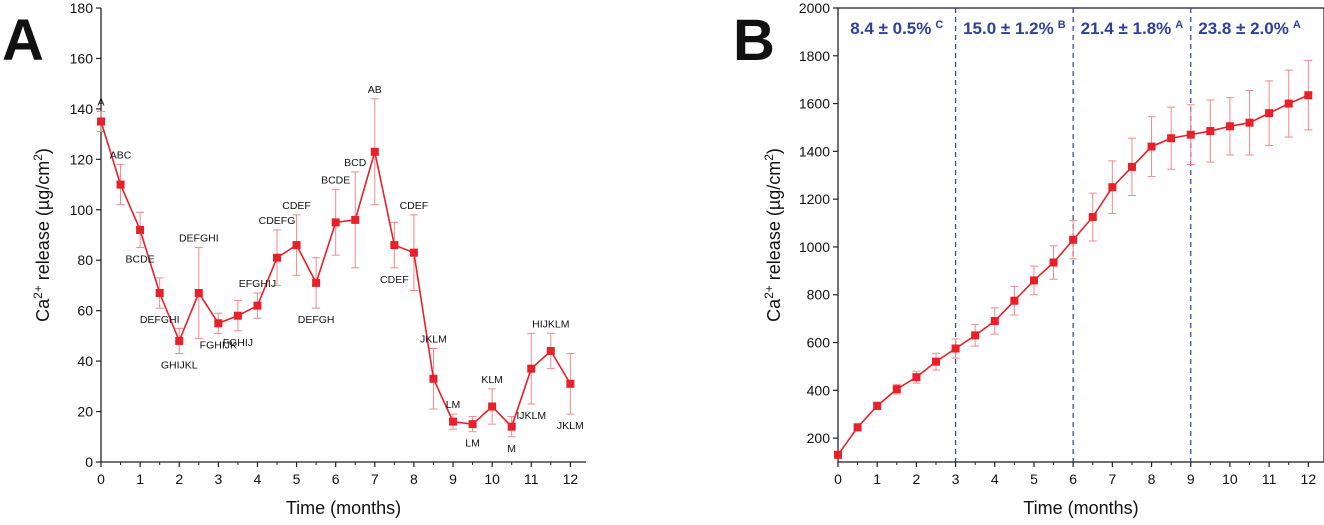  I want to click on x-tick-label: 3, so click(218, 479).